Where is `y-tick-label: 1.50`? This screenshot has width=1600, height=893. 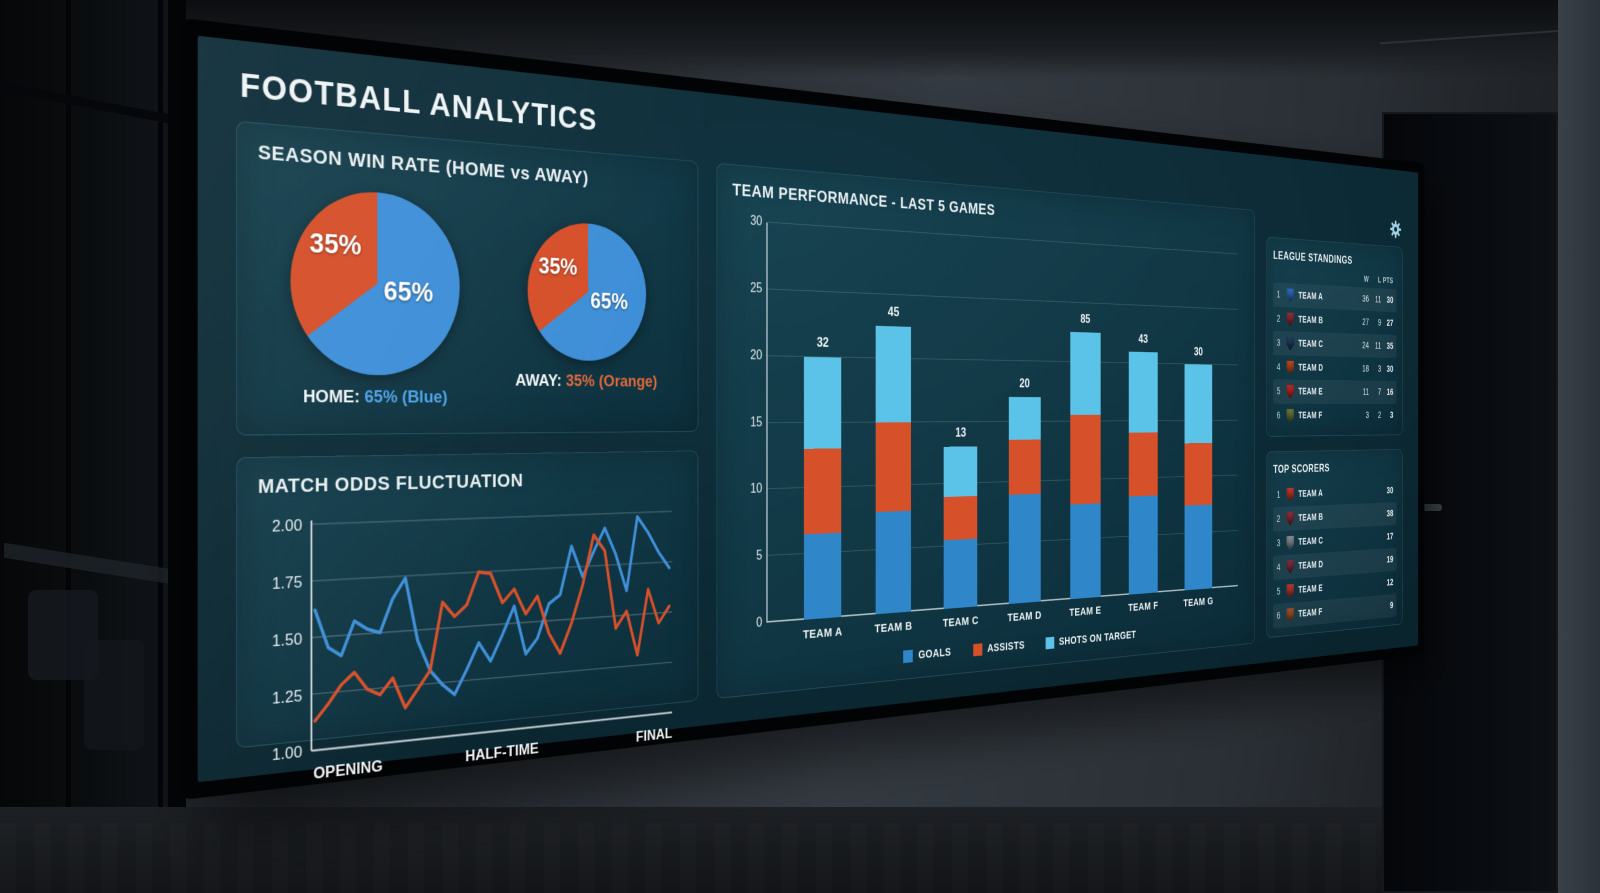 y-tick-label: 1.50 is located at coordinates (287, 639).